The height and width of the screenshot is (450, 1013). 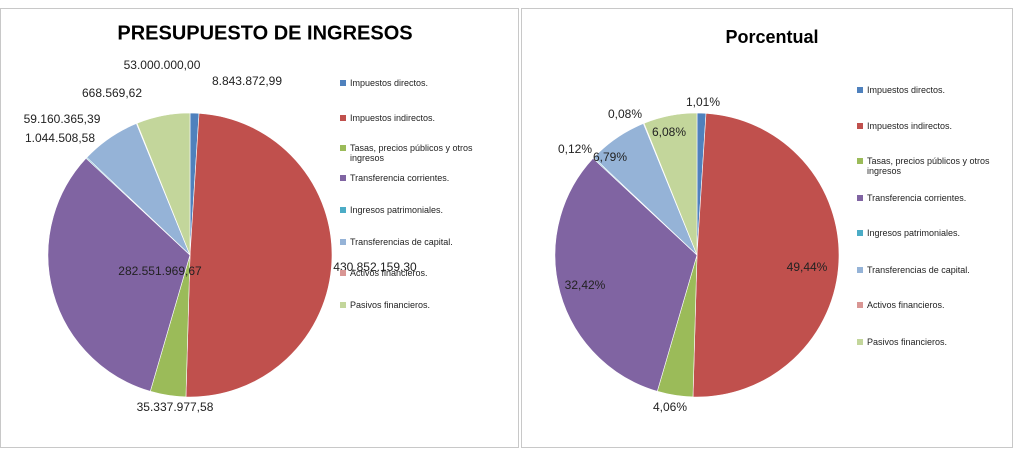 I want to click on data-label: 430.852.159,30, so click(x=375, y=267).